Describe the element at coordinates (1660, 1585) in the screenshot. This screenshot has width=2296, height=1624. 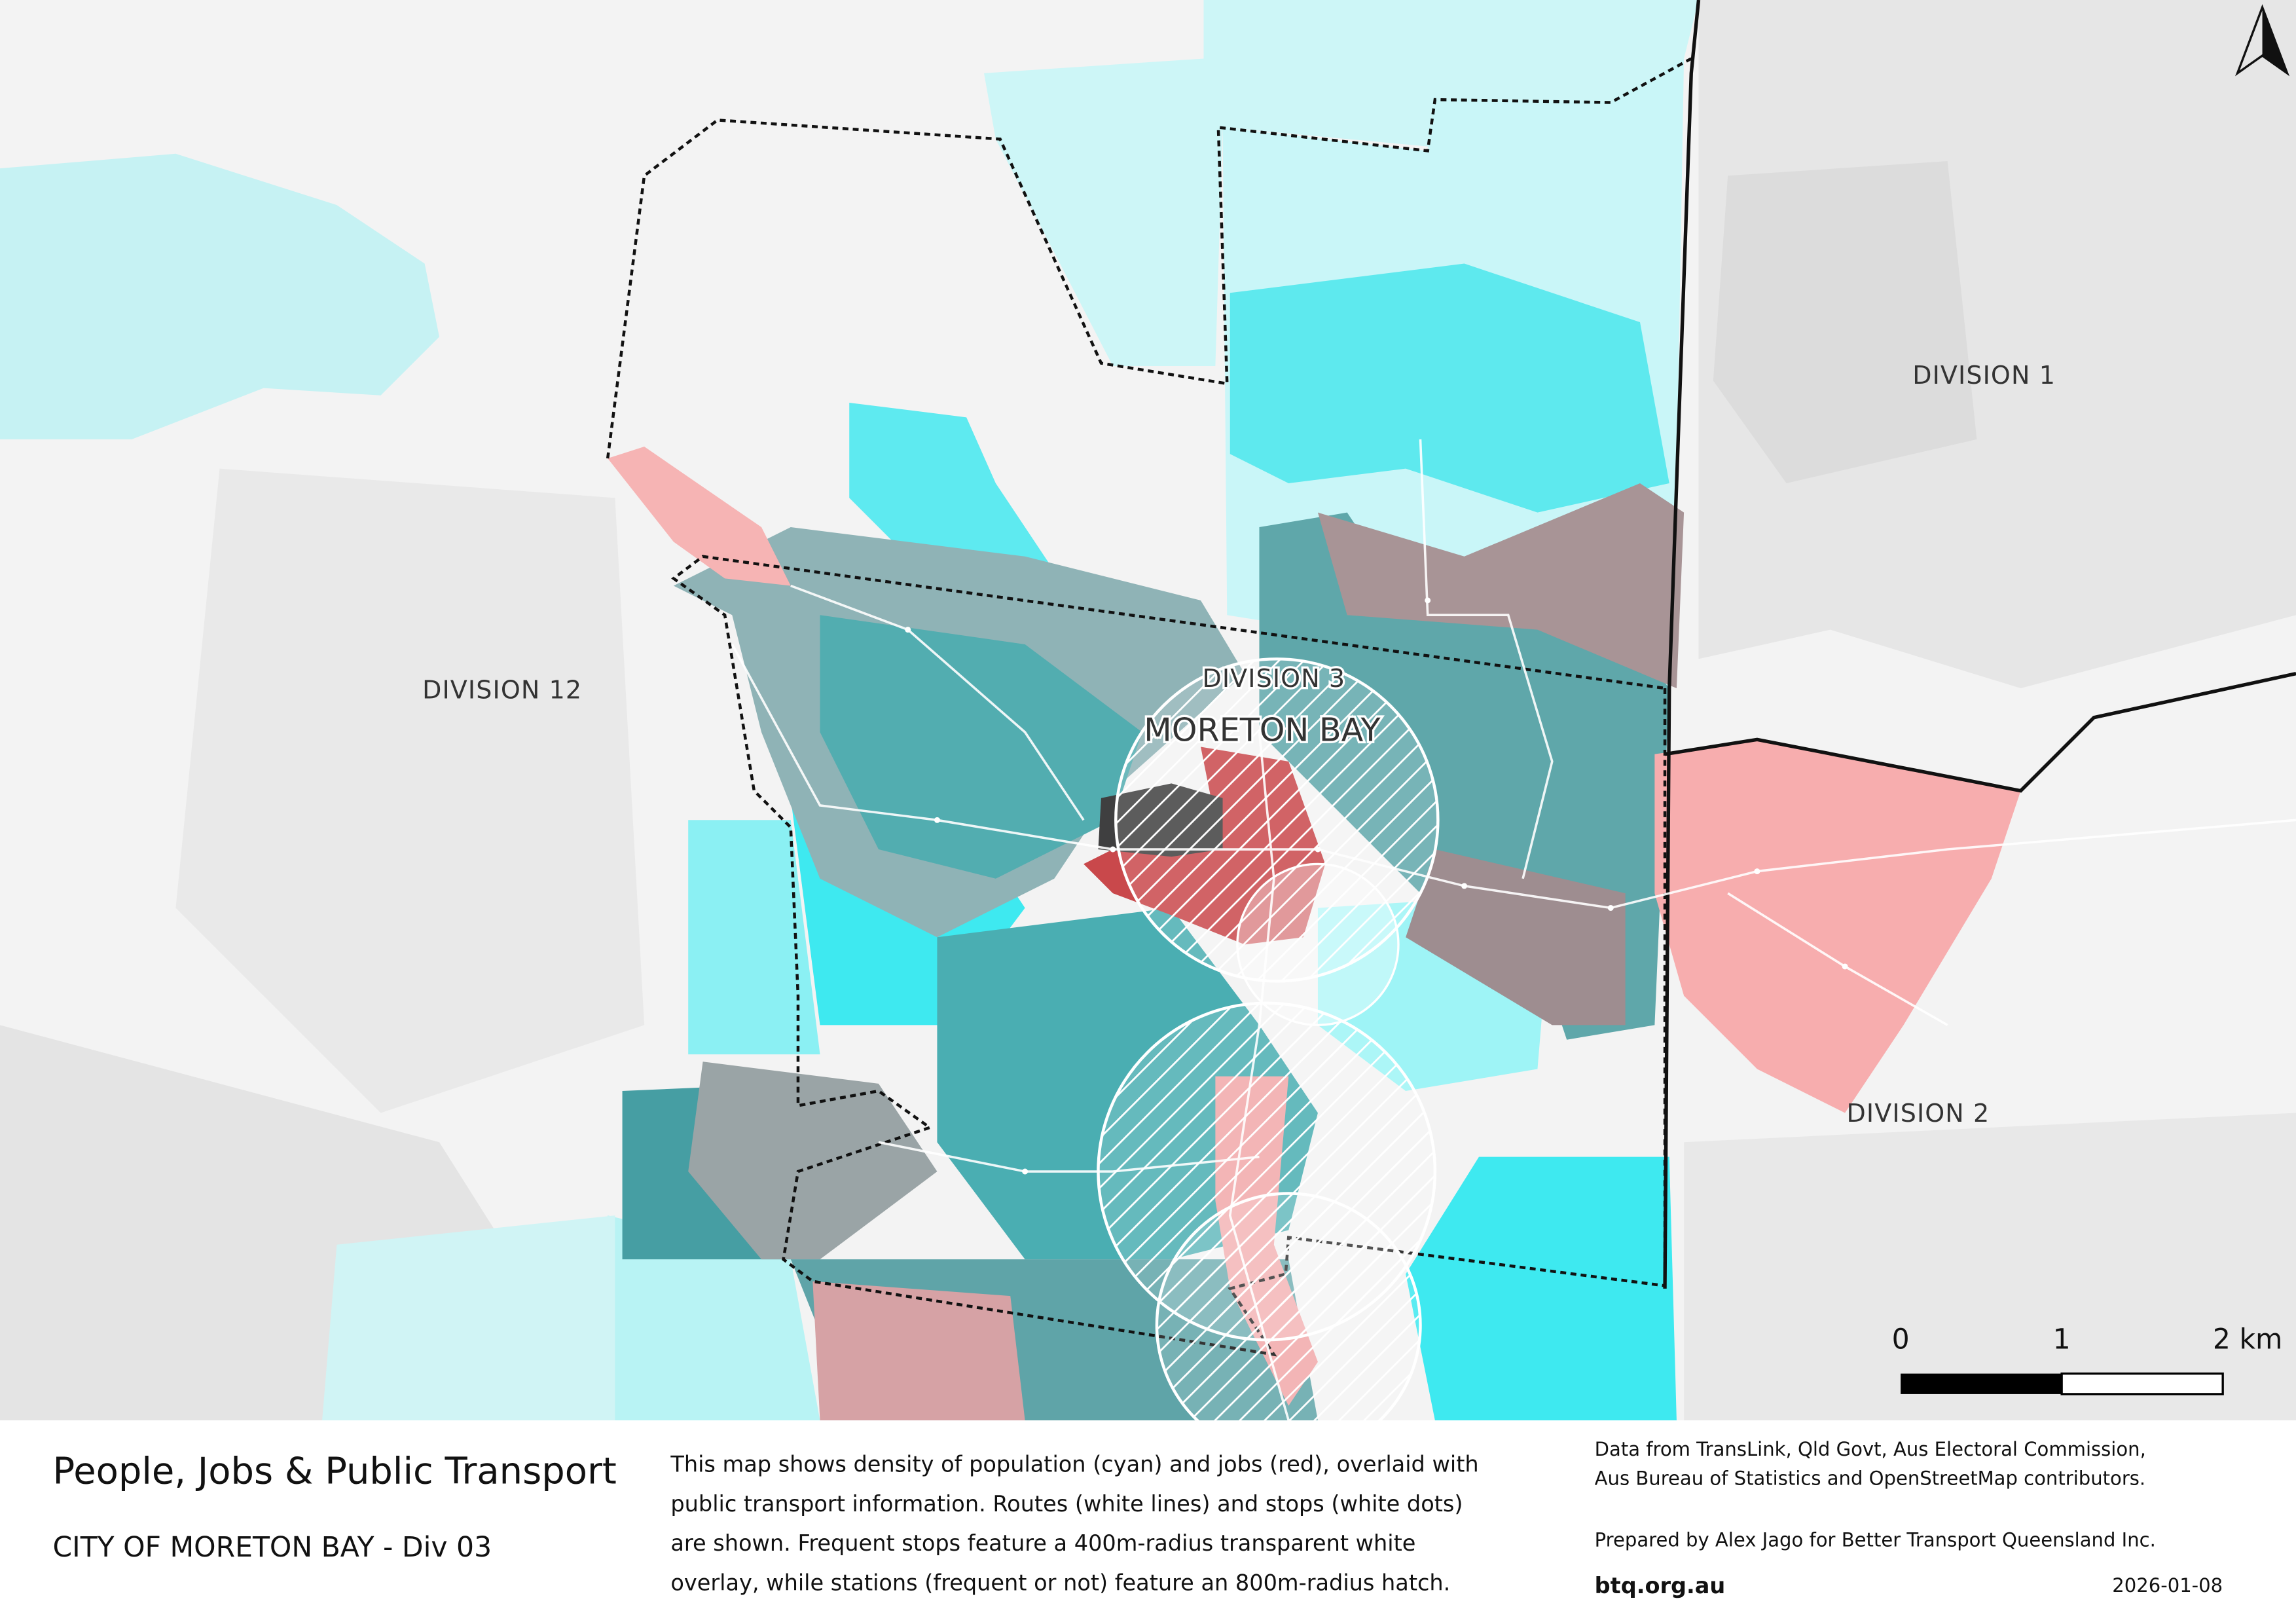
I see `website: btq.org.au` at that location.